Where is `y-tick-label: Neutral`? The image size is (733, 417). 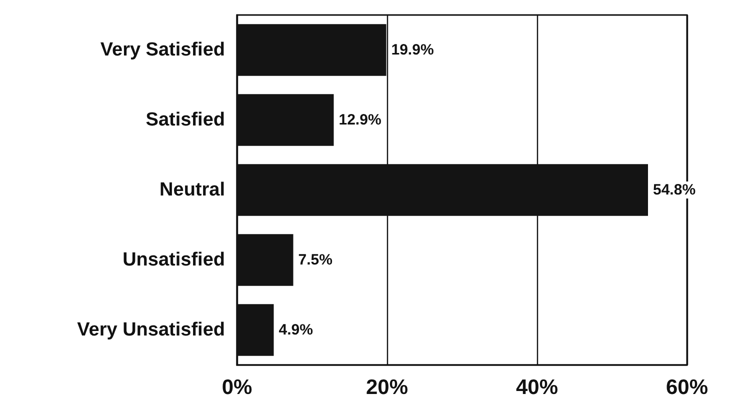
y-tick-label: Neutral is located at coordinates (192, 190).